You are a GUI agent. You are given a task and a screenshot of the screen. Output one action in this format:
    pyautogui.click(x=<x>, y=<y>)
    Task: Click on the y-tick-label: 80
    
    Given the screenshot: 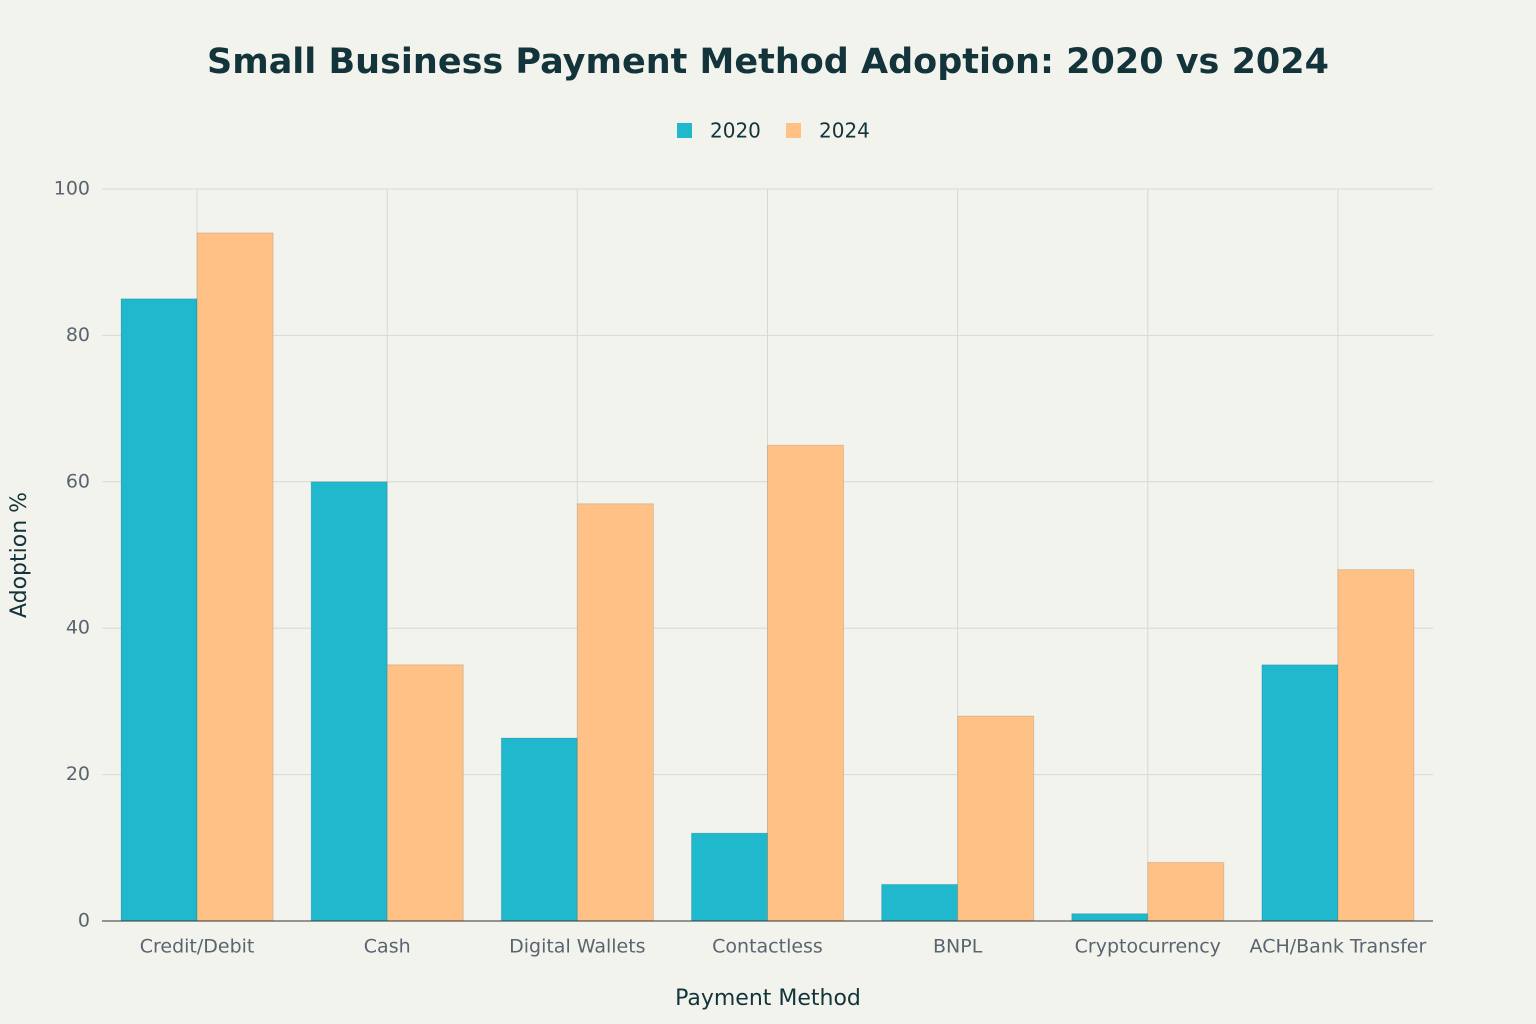 What is the action you would take?
    pyautogui.click(x=78, y=335)
    